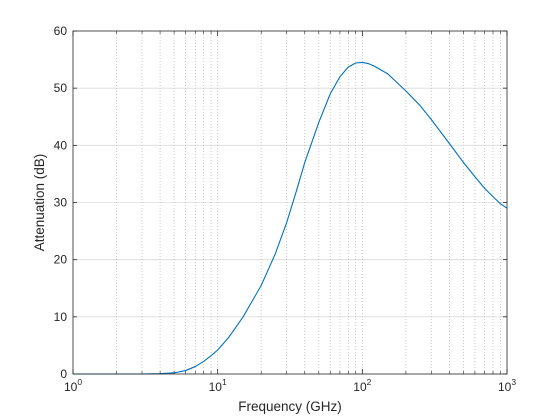 The width and height of the screenshot is (560, 420). I want to click on y-tick-label: 40, so click(61, 145).